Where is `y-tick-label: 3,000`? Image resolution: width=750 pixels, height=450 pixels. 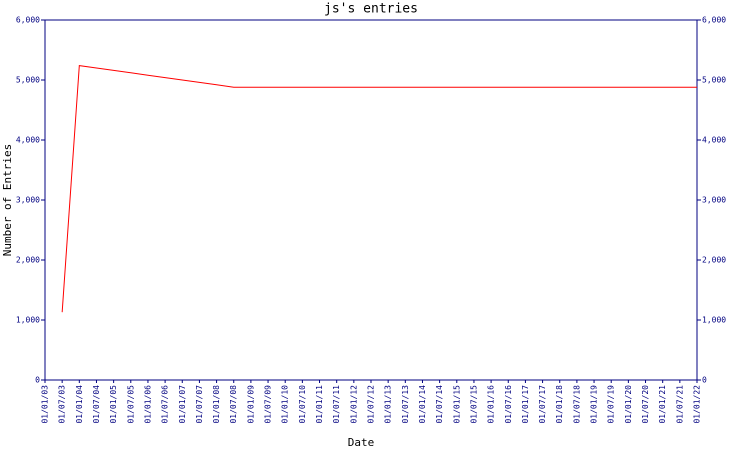 y-tick-label: 3,000 is located at coordinates (28, 200).